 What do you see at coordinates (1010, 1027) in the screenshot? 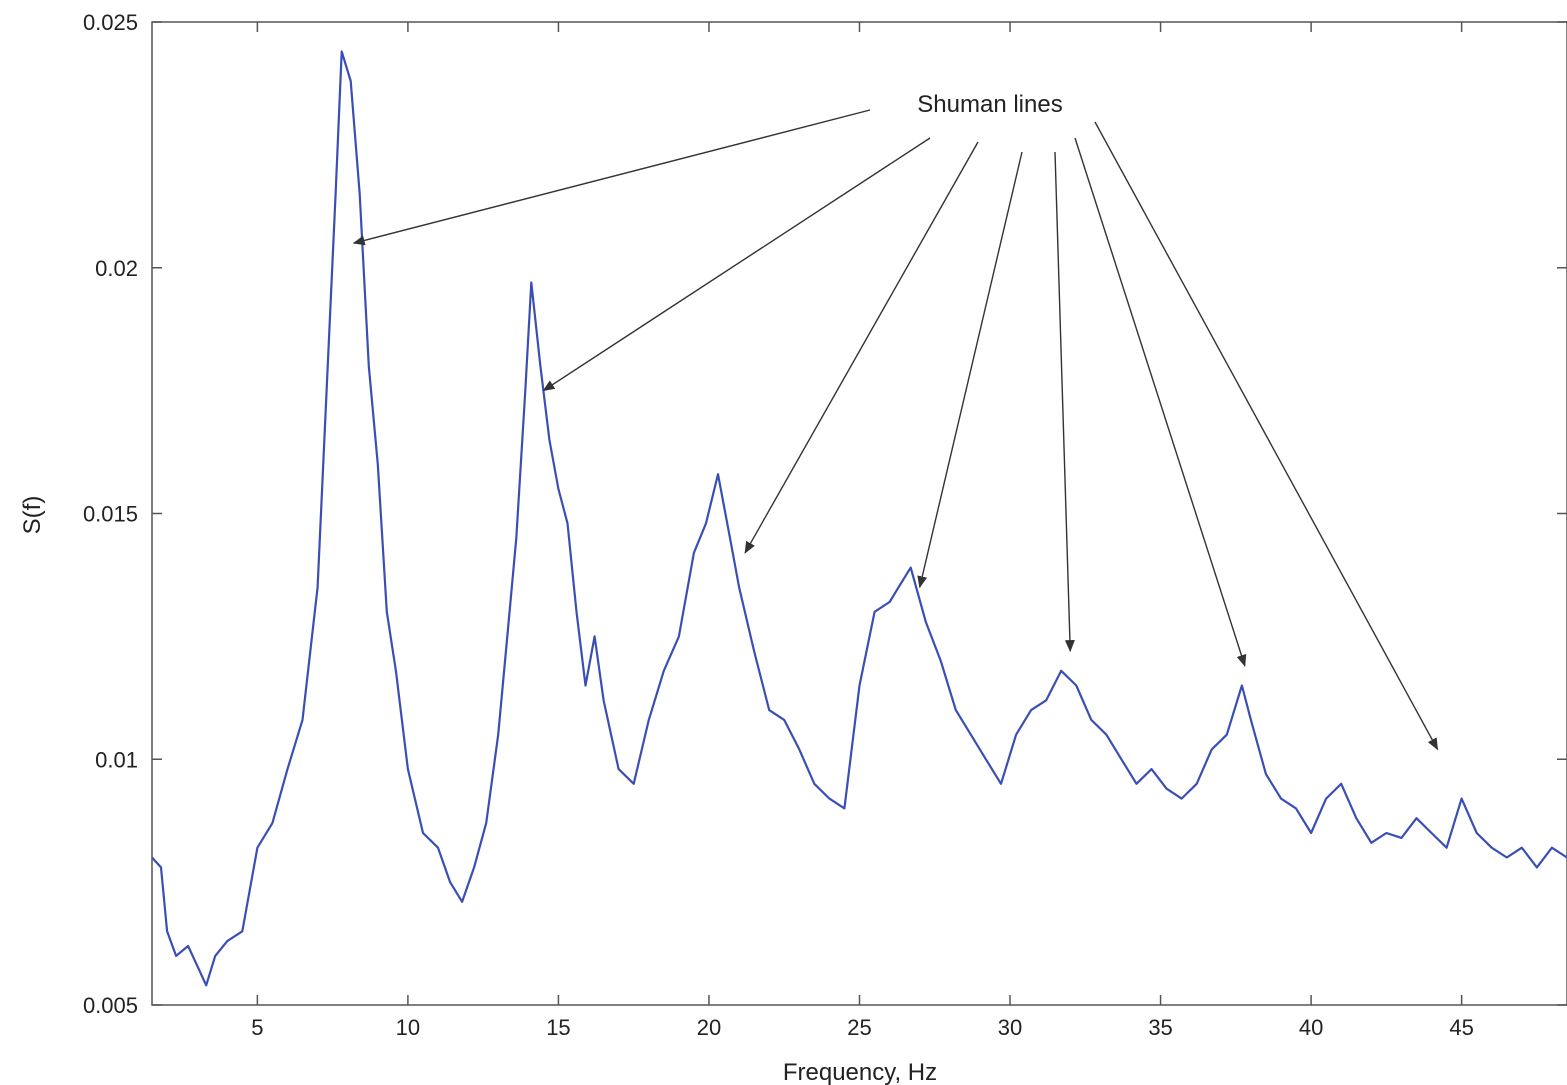
I see `x-tick-label: 30` at bounding box center [1010, 1027].